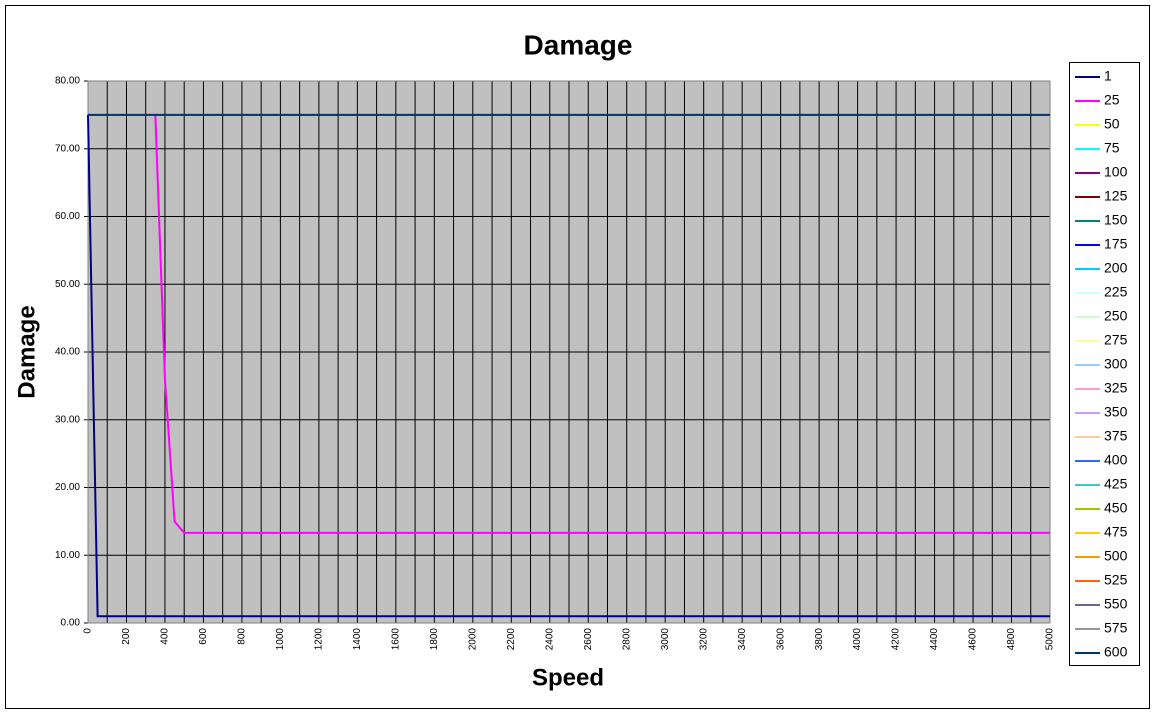  I want to click on x-tick-label: 400, so click(165, 636).